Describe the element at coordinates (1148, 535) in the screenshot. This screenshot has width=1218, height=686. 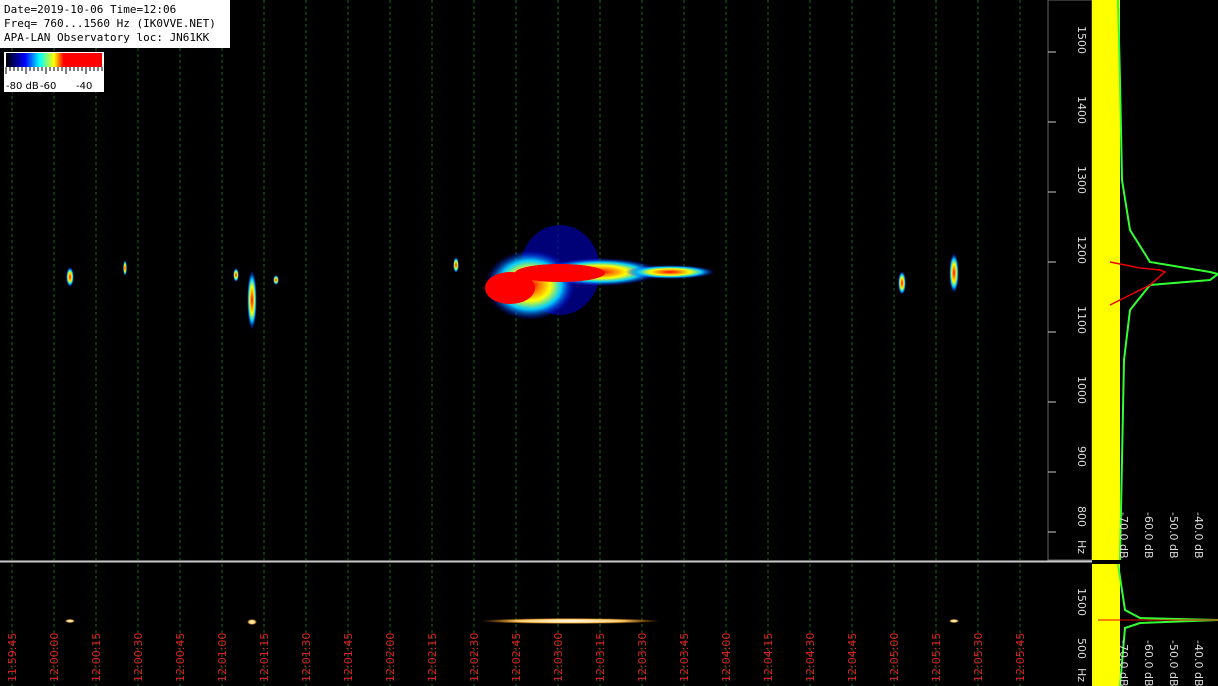
I see `level-label: -60.0 dB` at that location.